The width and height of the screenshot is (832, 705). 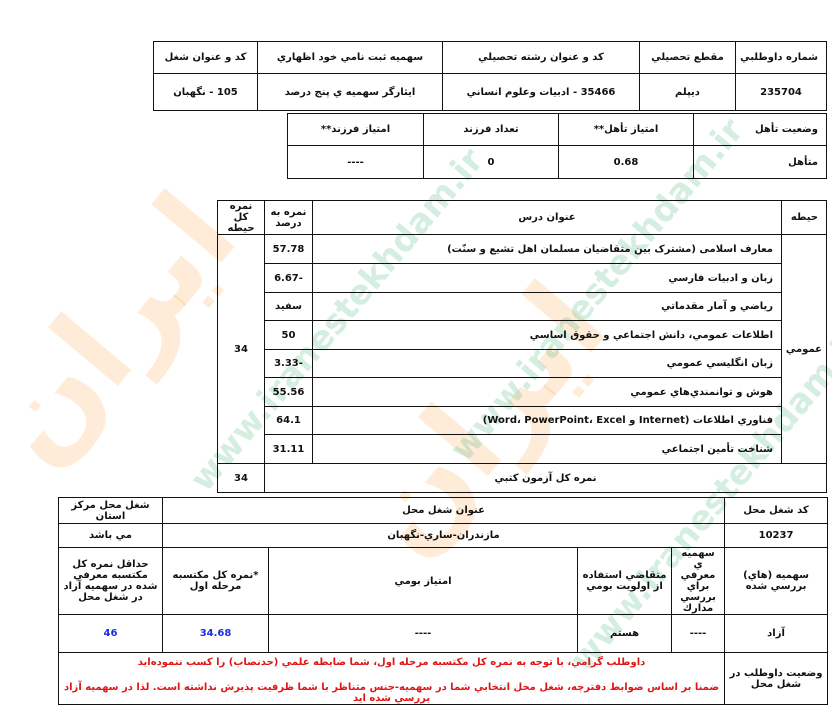 What do you see at coordinates (288, 217) in the screenshot?
I see `header-percent: نمره به درصد` at bounding box center [288, 217].